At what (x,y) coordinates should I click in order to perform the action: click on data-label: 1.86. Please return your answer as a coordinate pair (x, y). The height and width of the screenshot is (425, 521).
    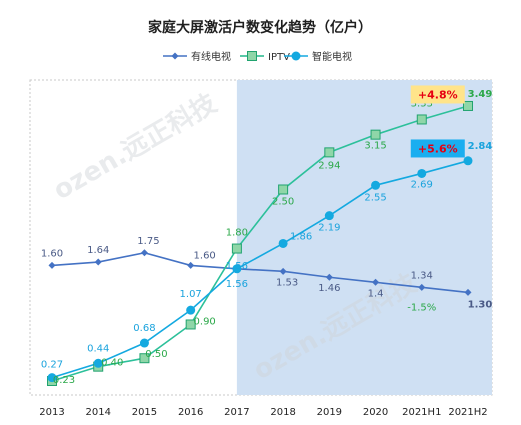
    Looking at the image, I should click on (301, 236).